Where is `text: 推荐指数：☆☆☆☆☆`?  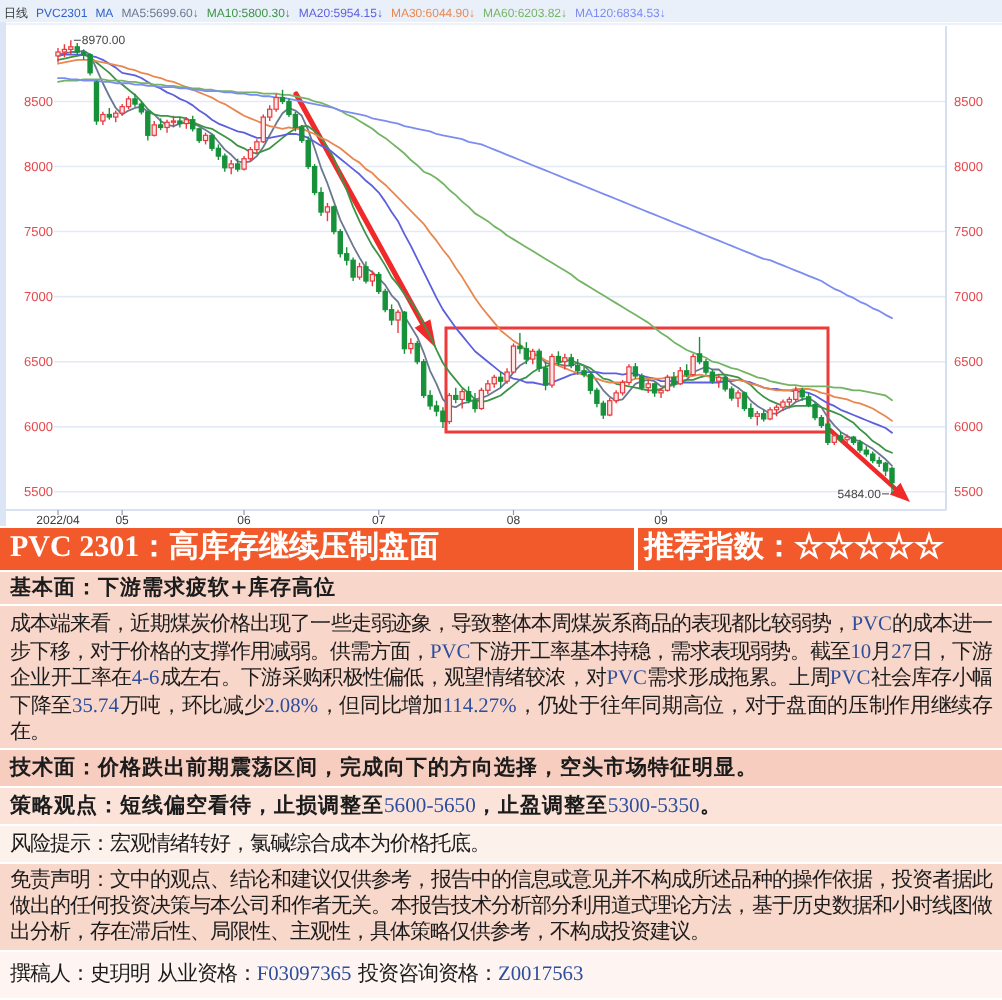
text: 推荐指数：☆☆☆☆☆ is located at coordinates (794, 548).